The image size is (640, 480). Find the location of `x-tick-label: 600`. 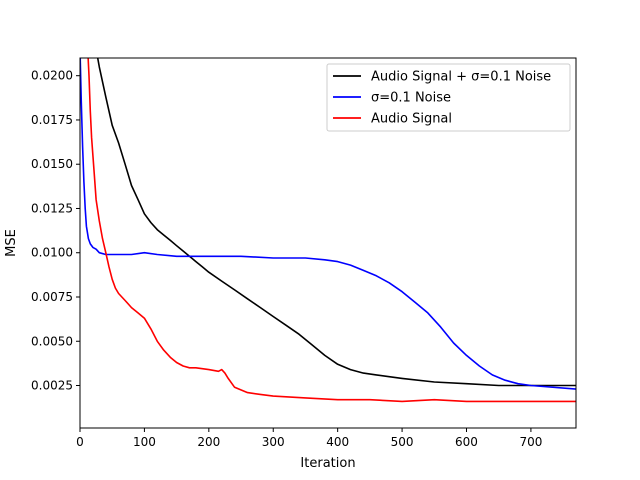

x-tick-label: 600 is located at coordinates (466, 442).